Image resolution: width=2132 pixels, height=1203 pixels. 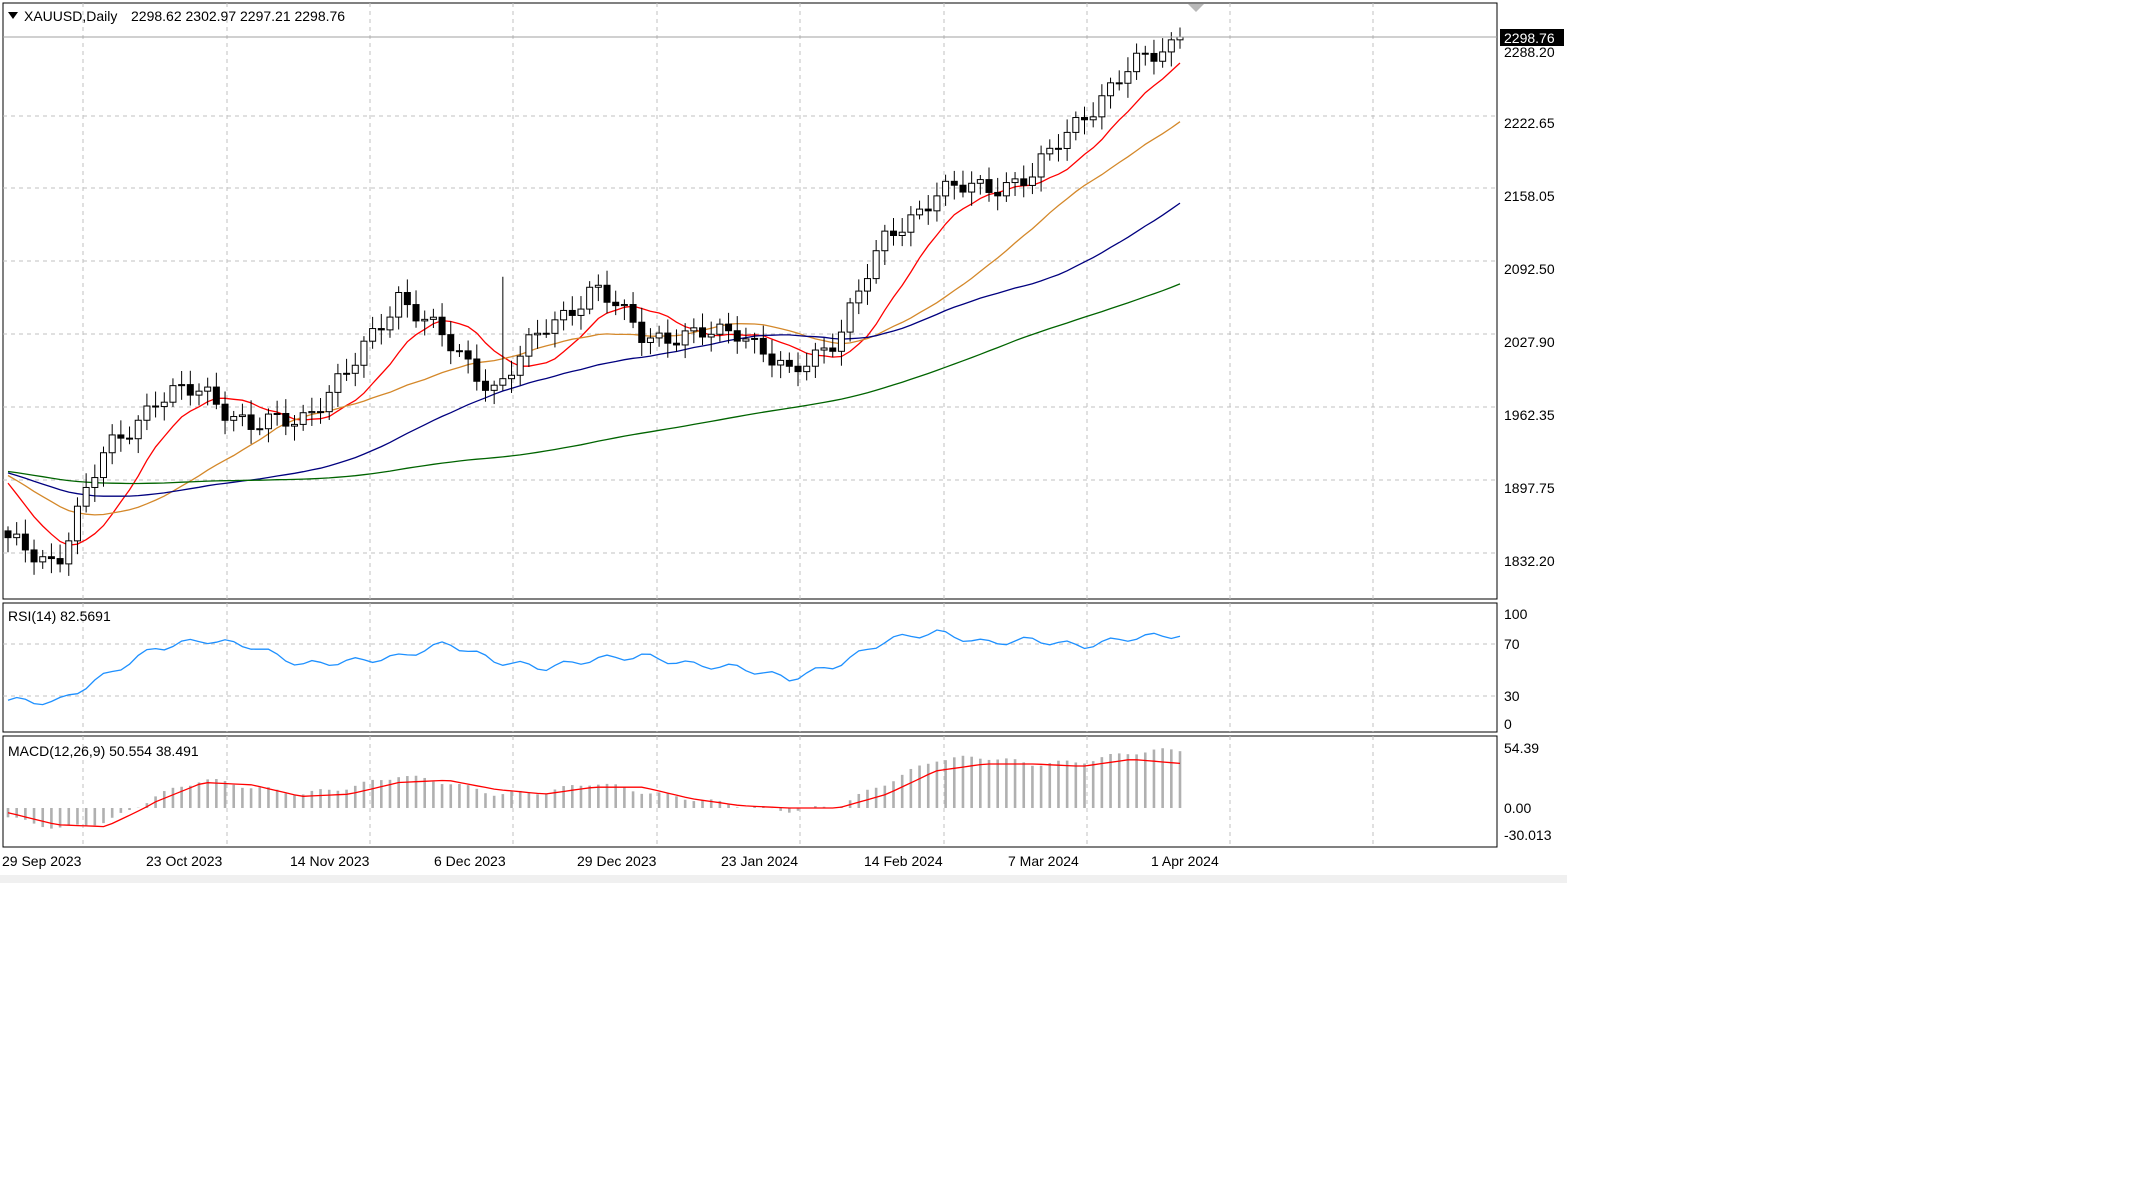 What do you see at coordinates (594, 667) in the screenshot?
I see `rsi-indicator` at bounding box center [594, 667].